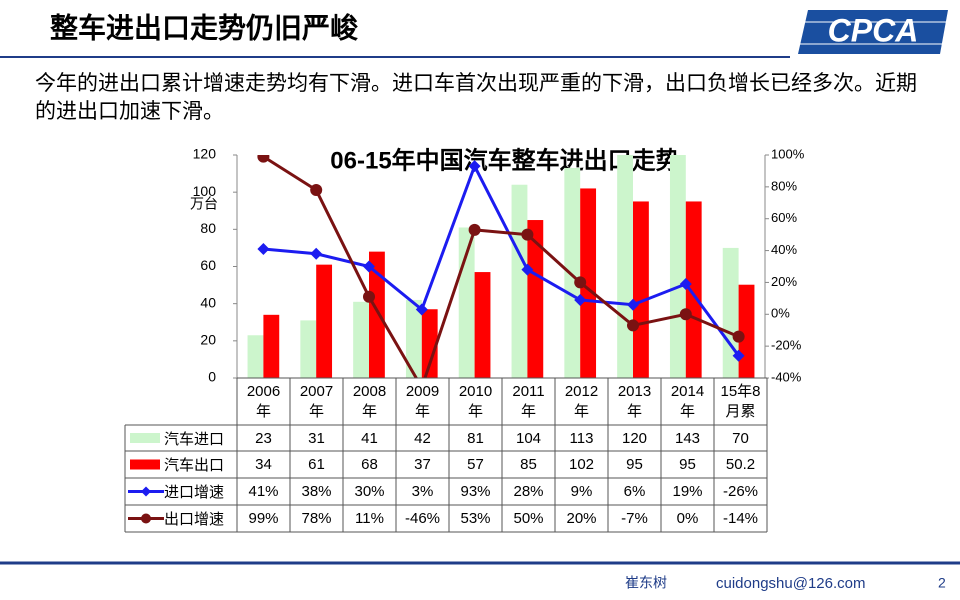 The height and width of the screenshot is (600, 960). What do you see at coordinates (687, 438) in the screenshot?
I see `data-label: 143` at bounding box center [687, 438].